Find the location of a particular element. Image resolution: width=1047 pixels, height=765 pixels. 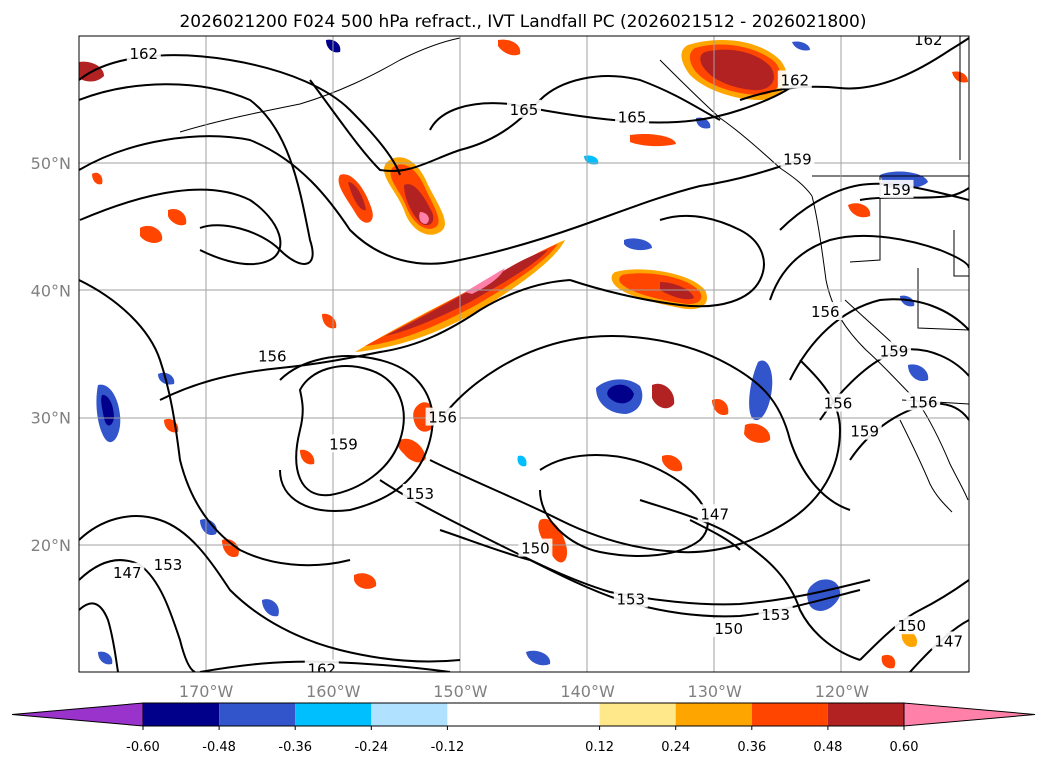

north-blob-pink is located at coordinates (424, 218).